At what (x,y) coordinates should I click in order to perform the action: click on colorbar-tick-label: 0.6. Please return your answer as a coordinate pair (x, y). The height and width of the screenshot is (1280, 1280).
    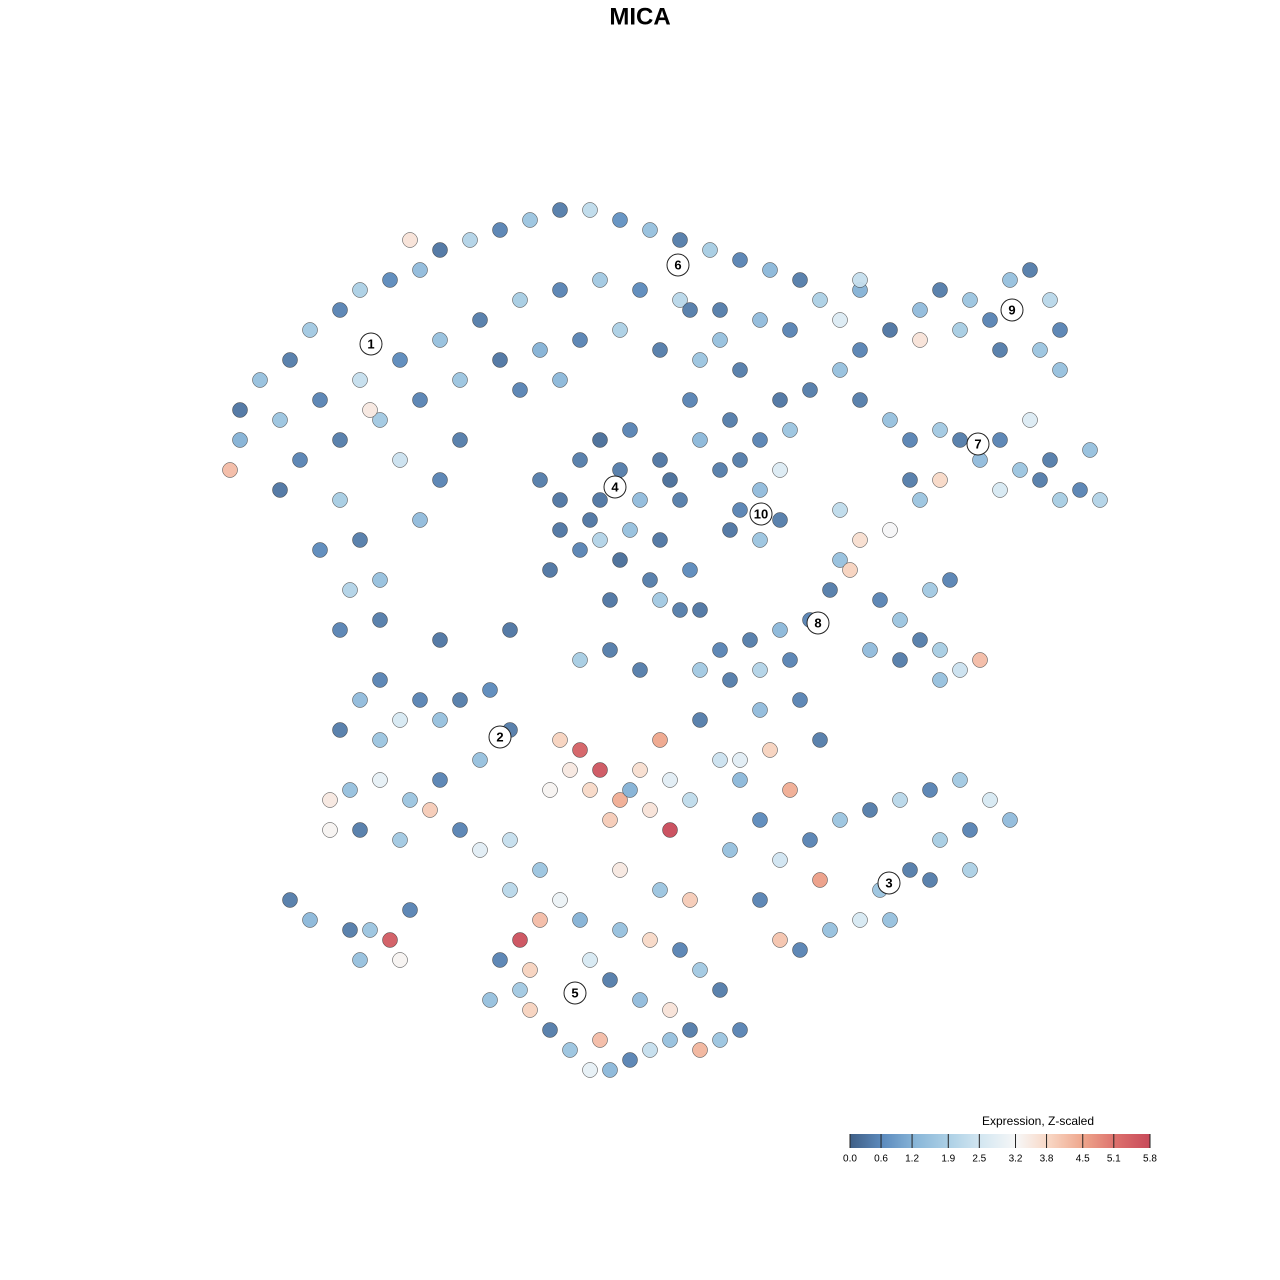
    Looking at the image, I should click on (881, 1159).